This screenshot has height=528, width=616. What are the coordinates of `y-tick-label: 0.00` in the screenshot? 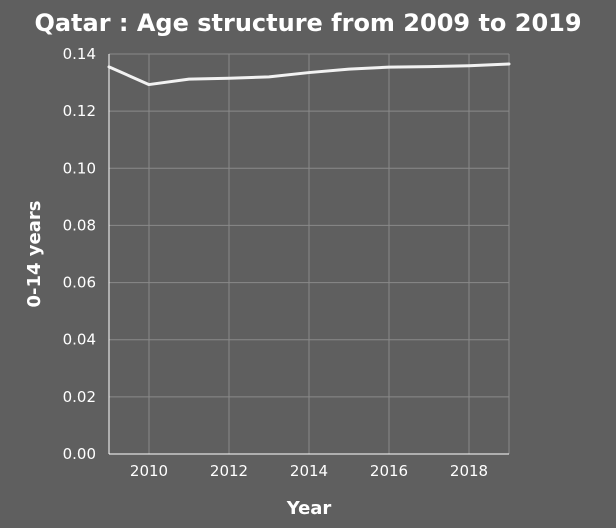 It's located at (79, 454).